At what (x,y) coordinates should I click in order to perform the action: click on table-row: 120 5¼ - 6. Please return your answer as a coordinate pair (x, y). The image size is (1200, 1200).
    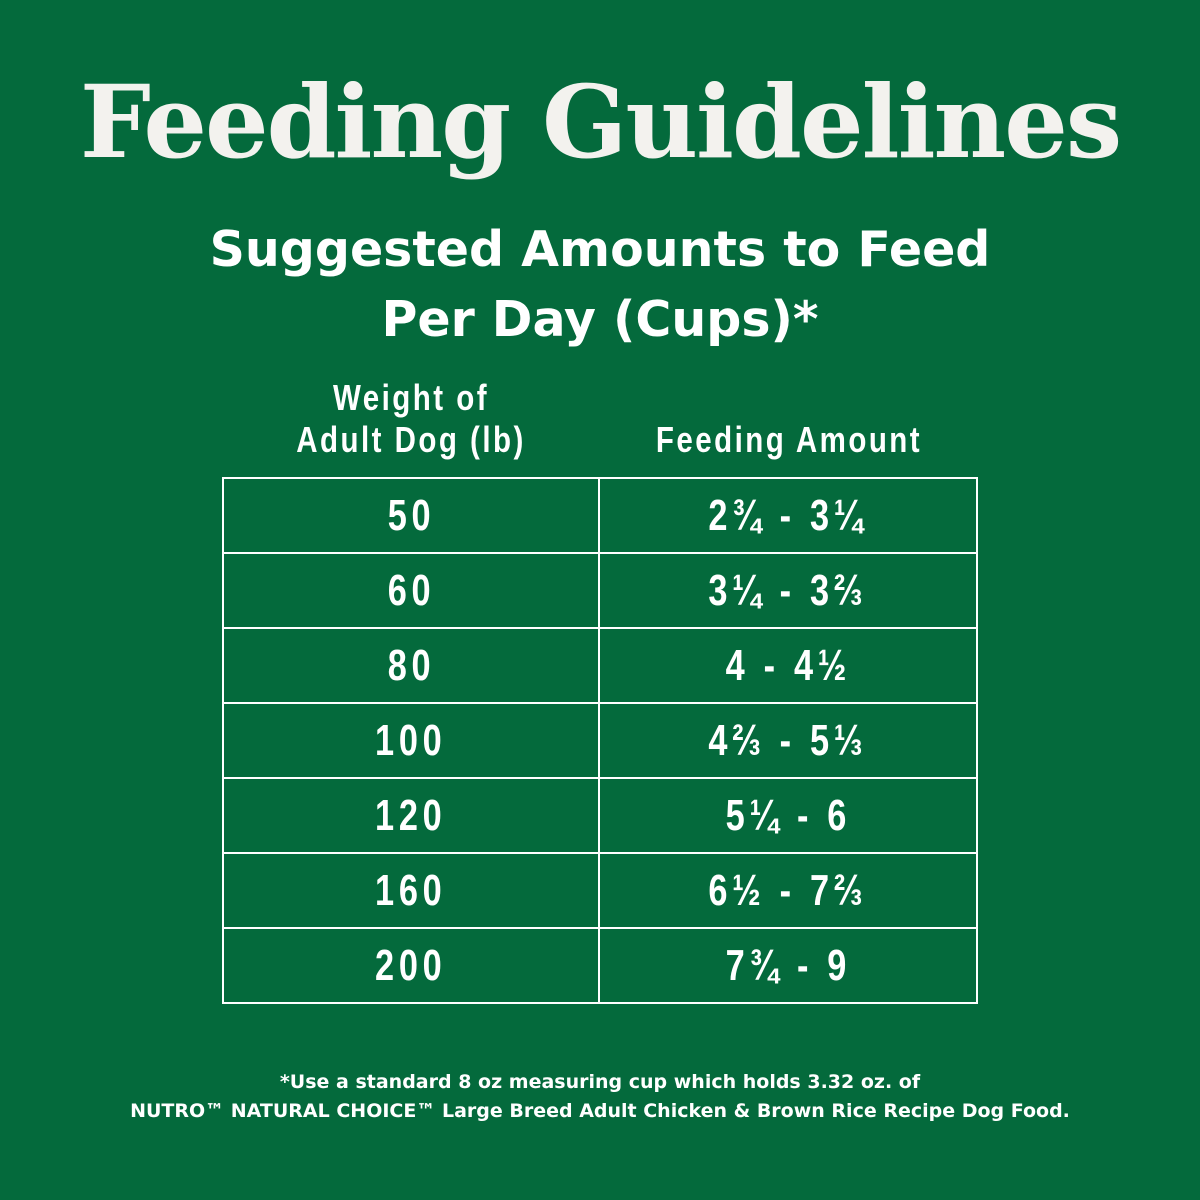
    Looking at the image, I should click on (599, 815).